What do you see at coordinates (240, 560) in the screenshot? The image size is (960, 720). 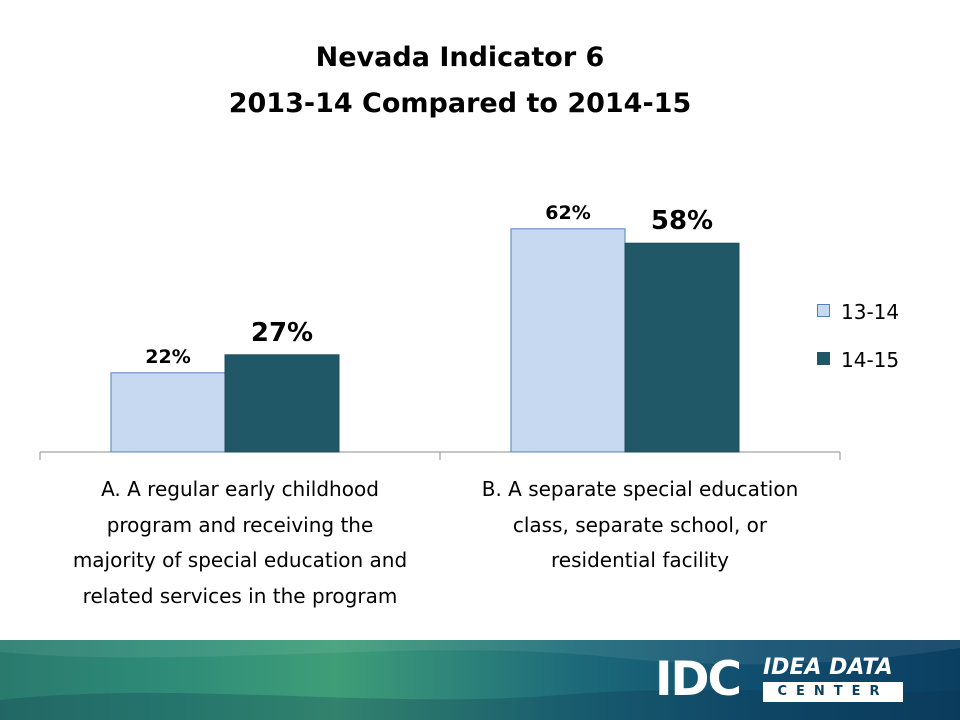 I see `category-label-line: majority of special education and` at bounding box center [240, 560].